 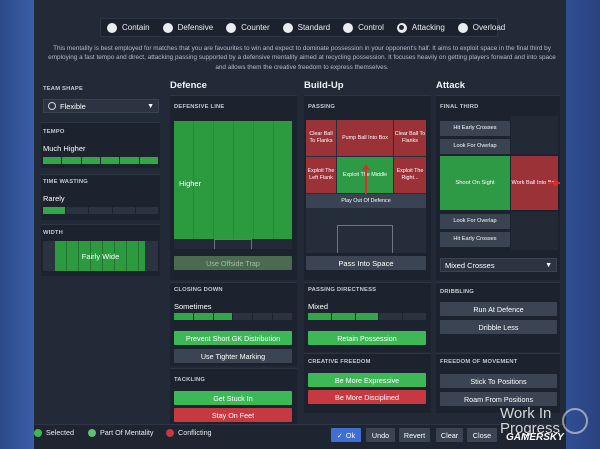 I want to click on pitch-box-line, so click(x=365, y=239).